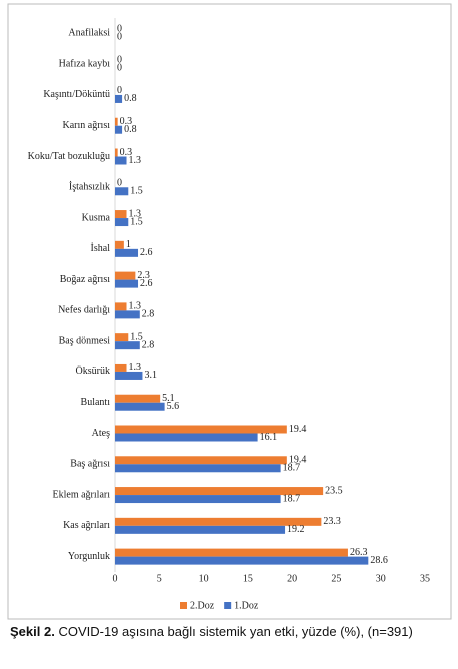 The width and height of the screenshot is (458, 669). I want to click on y-tick-label: Ateş, so click(101, 433).